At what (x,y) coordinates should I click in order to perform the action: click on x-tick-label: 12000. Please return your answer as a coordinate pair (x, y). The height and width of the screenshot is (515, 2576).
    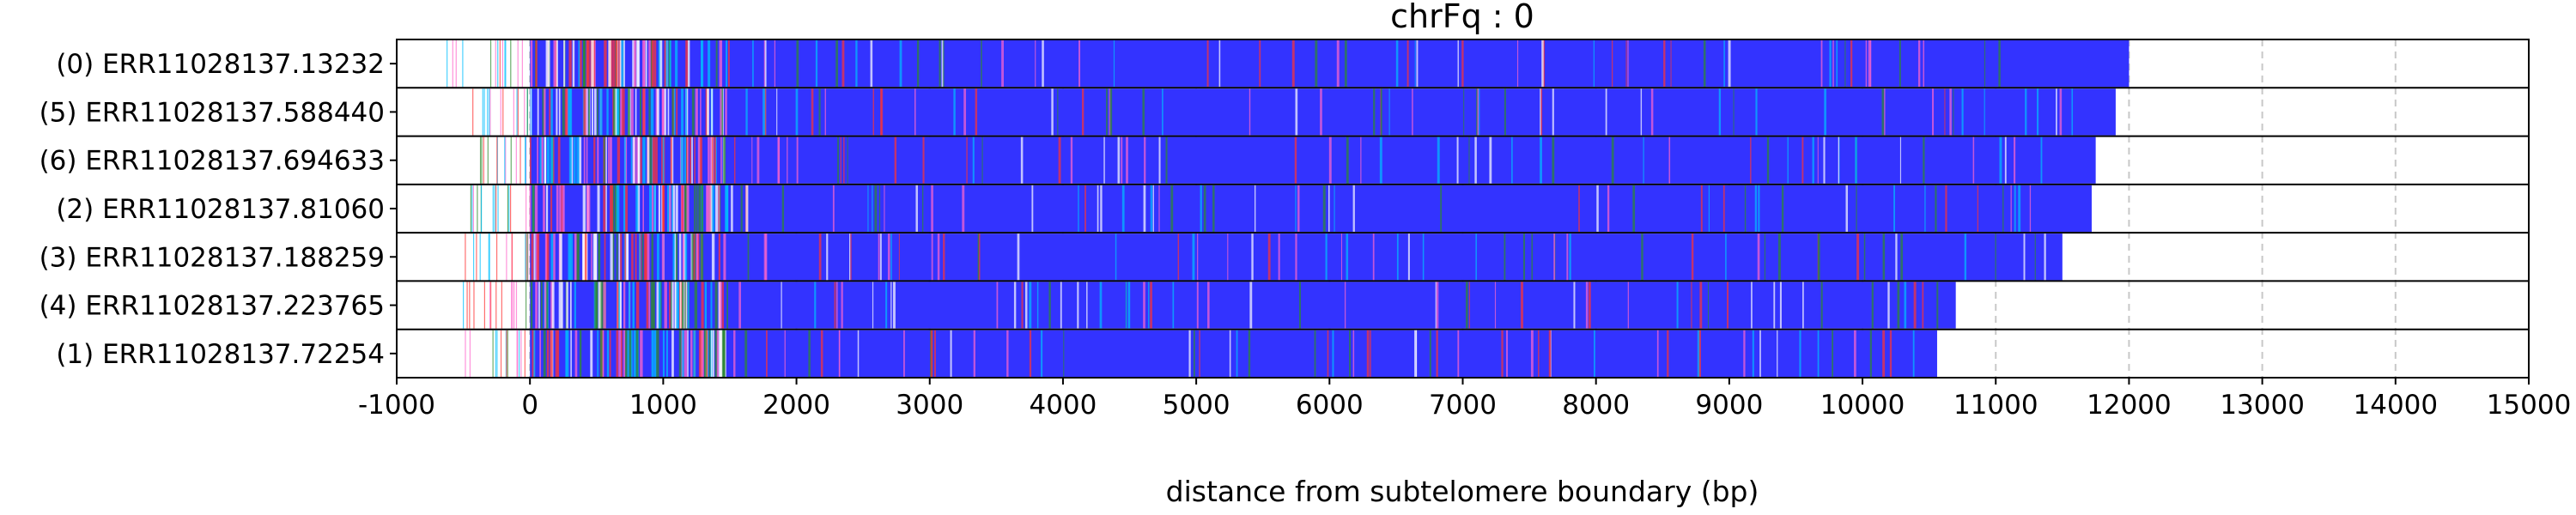
    Looking at the image, I should click on (2129, 405).